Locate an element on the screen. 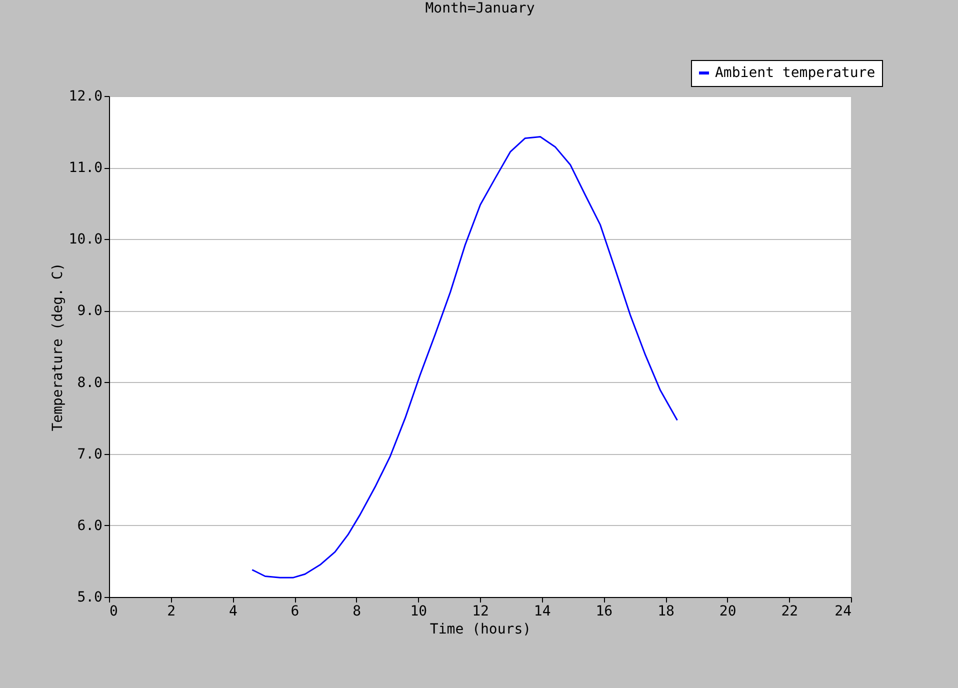 Image resolution: width=958 pixels, height=688 pixels. legend-label: Ambient temperature is located at coordinates (795, 73).